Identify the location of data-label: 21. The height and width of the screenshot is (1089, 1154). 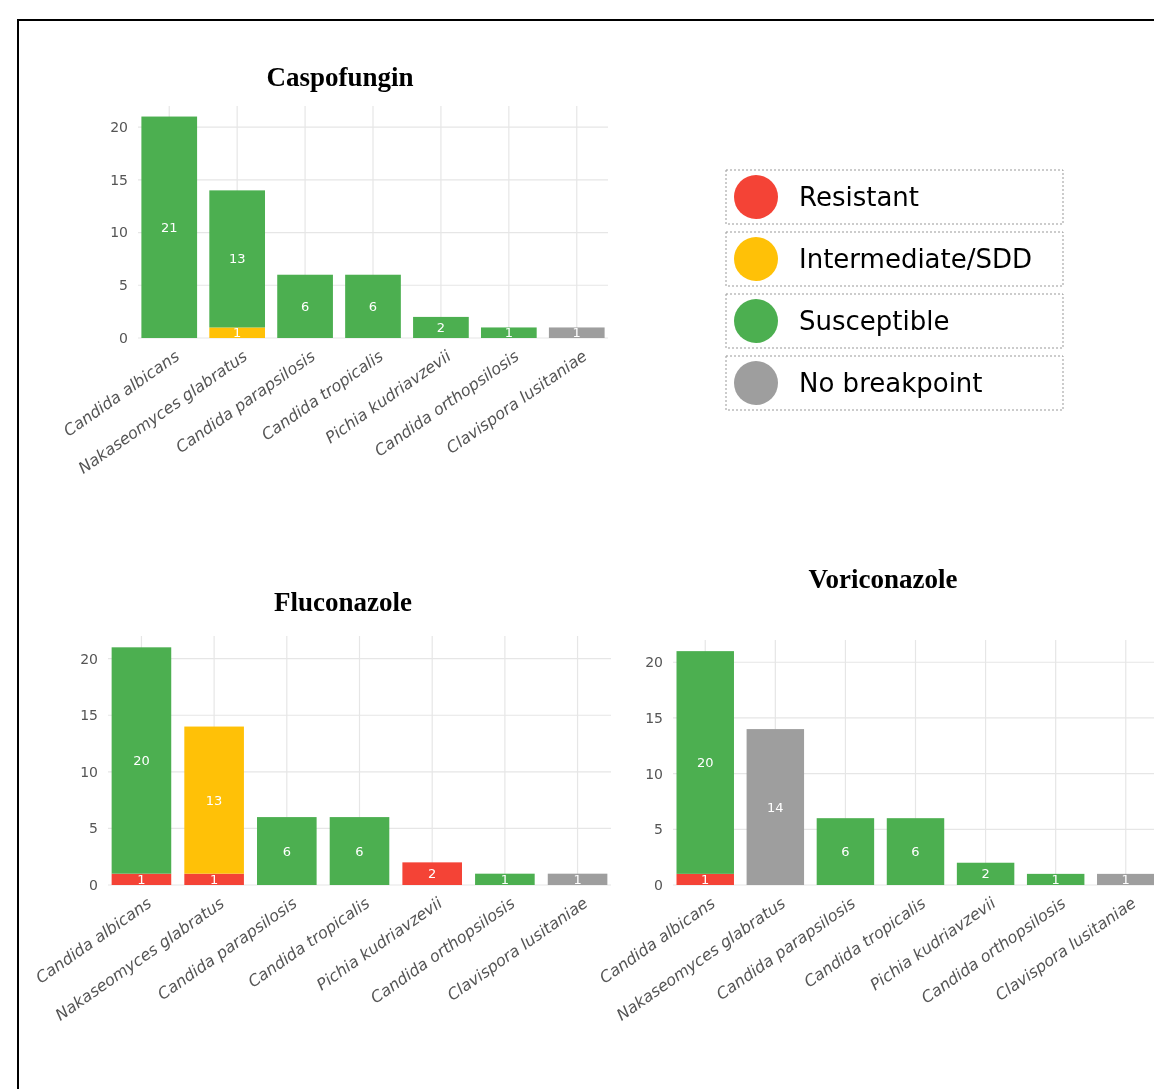
(169, 227).